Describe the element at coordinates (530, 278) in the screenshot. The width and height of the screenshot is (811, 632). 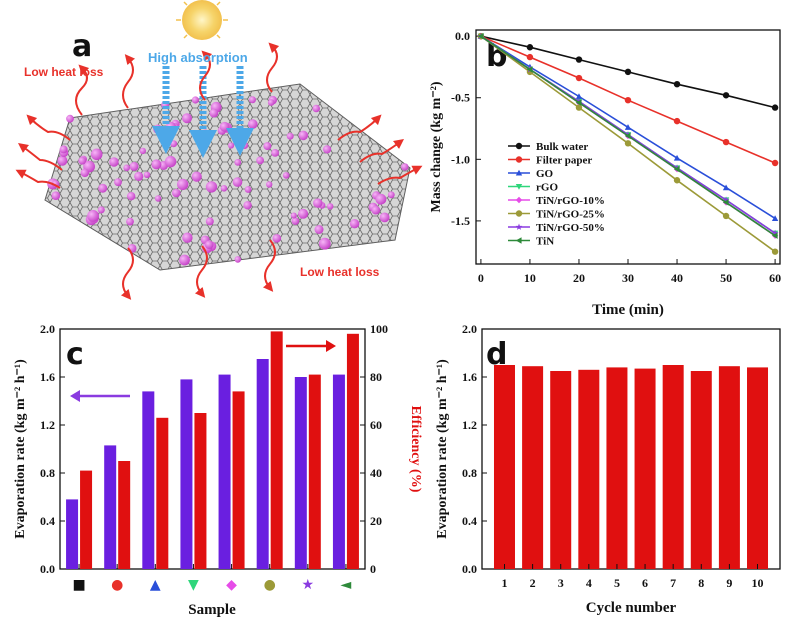
I see `panel-b-x-tick-label: 10` at that location.